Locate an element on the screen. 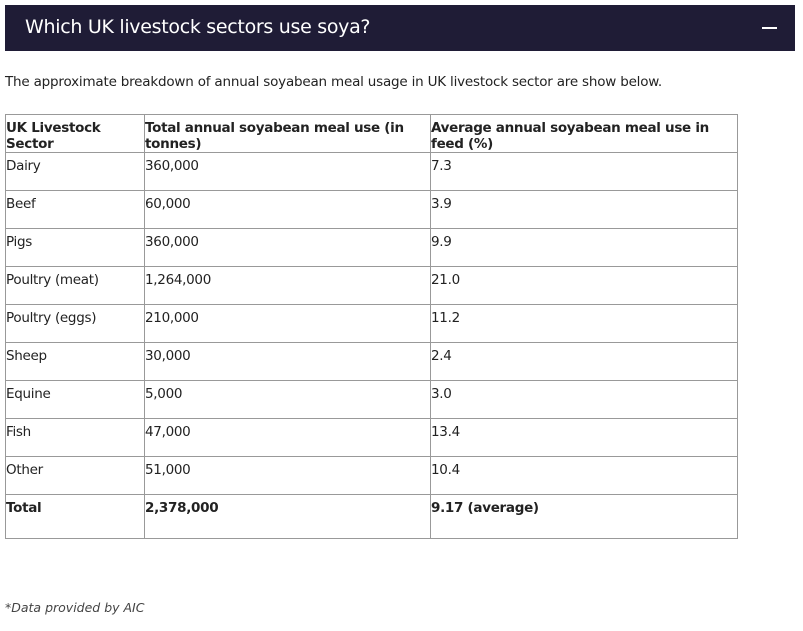 The image size is (803, 631). table-cell: 9.9 is located at coordinates (584, 247).